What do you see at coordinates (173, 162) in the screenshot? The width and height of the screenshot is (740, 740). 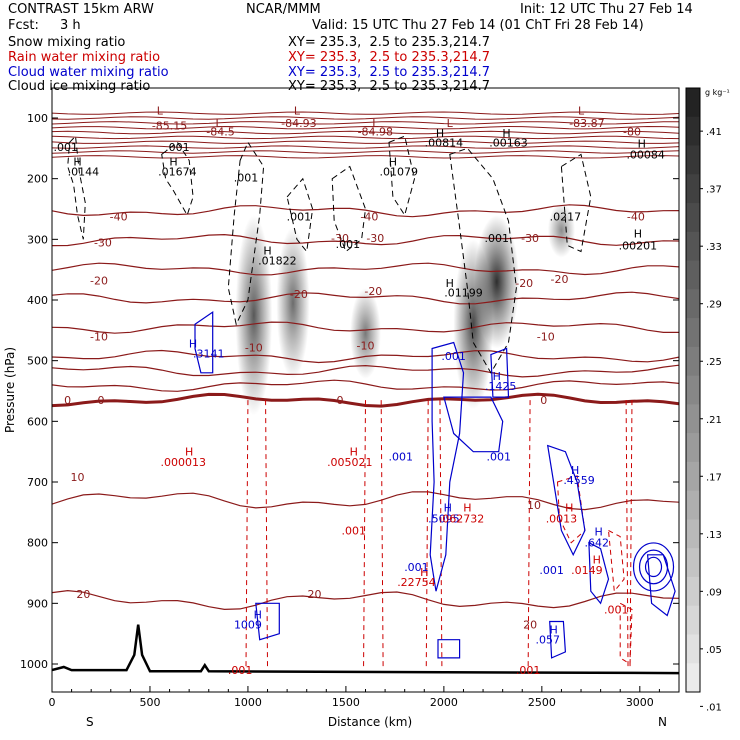 I see `high-marker-1: H` at bounding box center [173, 162].